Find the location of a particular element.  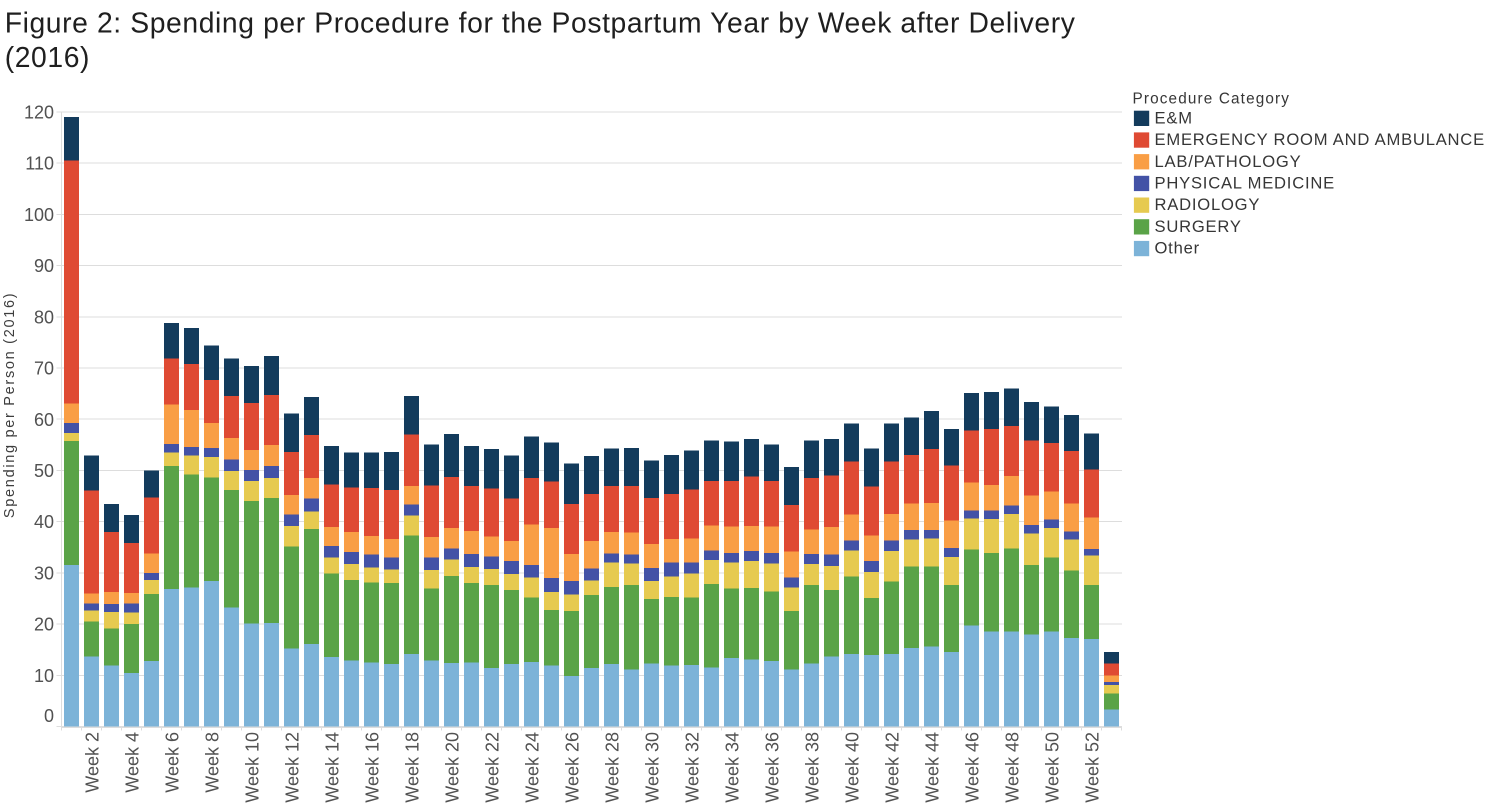

svg-text: Week 26 is located at coordinates (573, 767).